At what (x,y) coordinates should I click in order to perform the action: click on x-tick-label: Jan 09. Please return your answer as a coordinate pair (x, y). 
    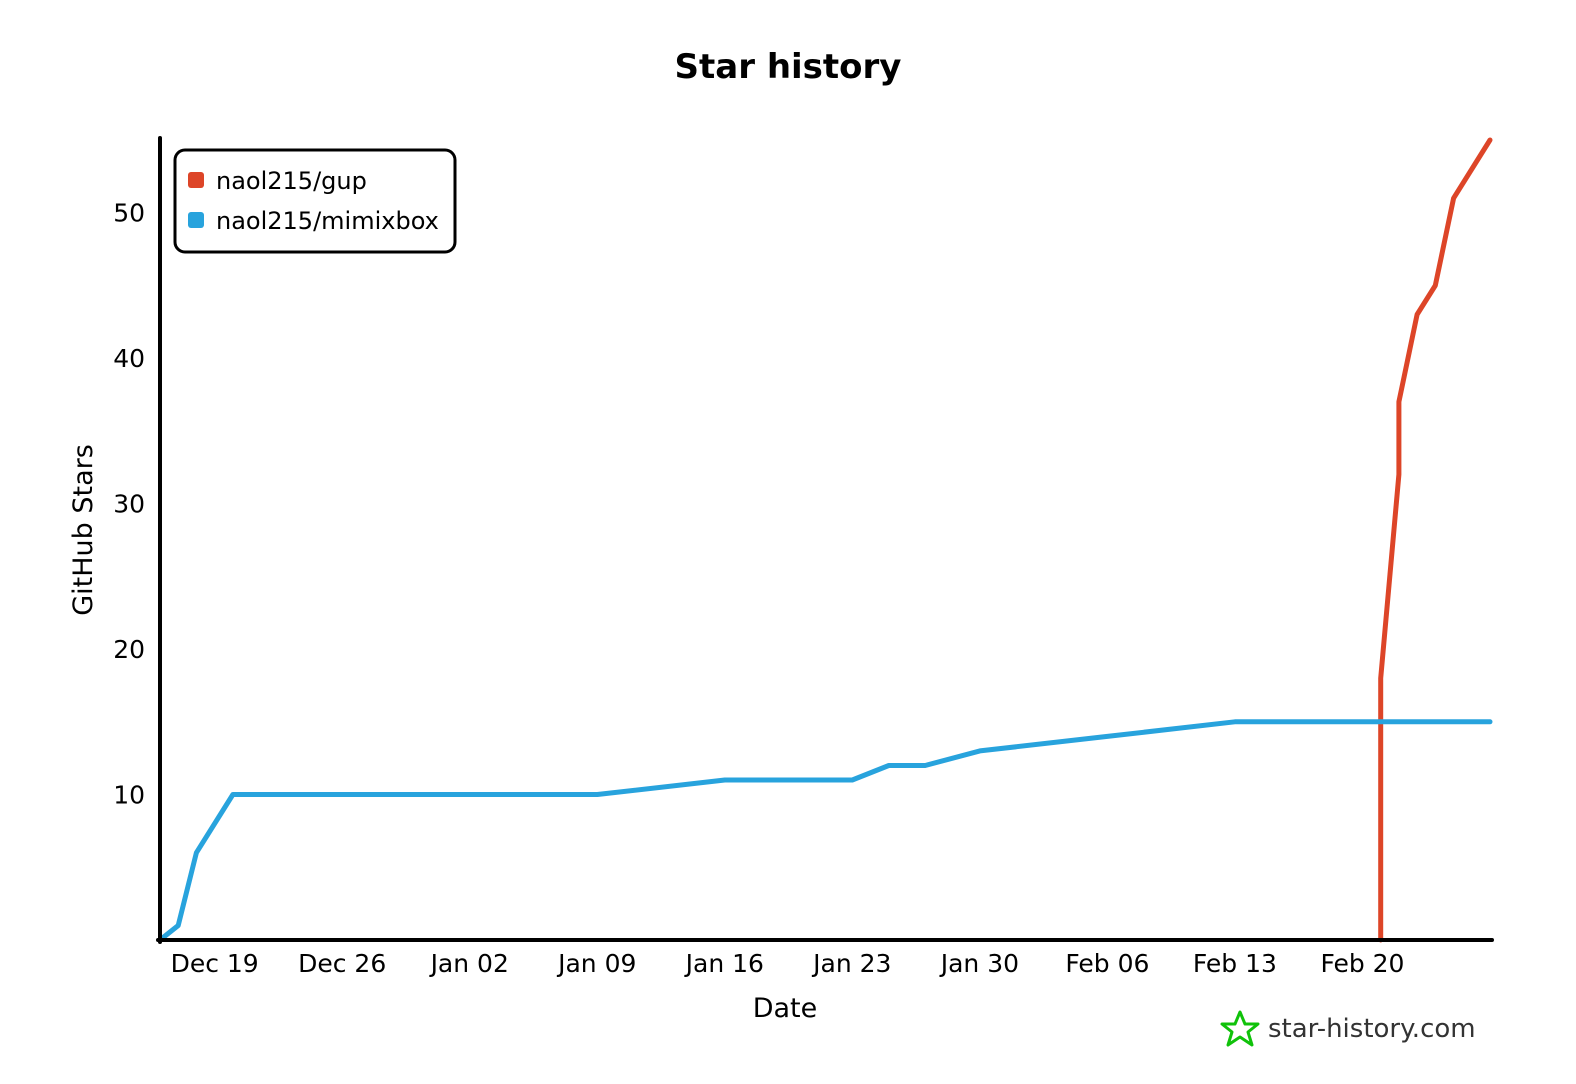
    Looking at the image, I should click on (596, 963).